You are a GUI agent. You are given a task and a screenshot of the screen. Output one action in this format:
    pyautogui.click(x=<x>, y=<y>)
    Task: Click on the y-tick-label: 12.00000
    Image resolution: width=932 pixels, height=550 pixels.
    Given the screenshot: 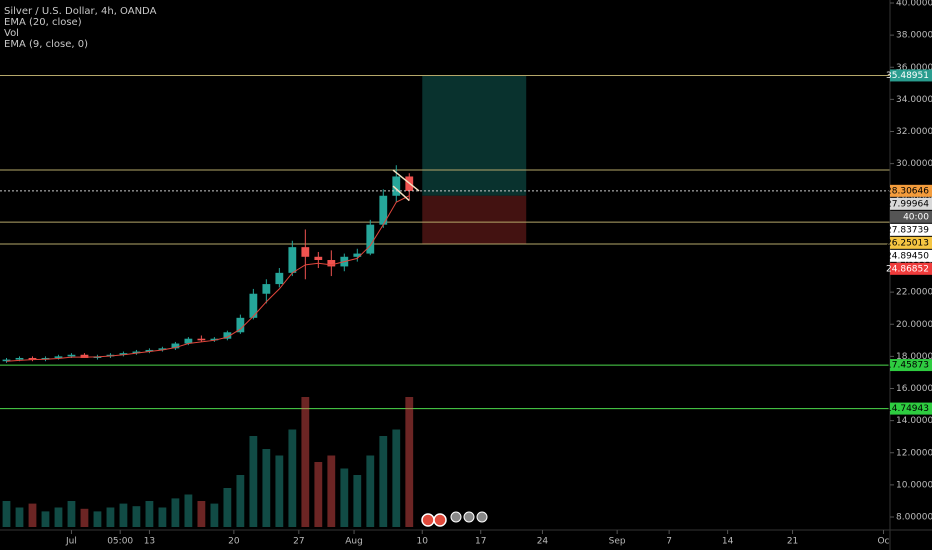 What is the action you would take?
    pyautogui.click(x=914, y=453)
    